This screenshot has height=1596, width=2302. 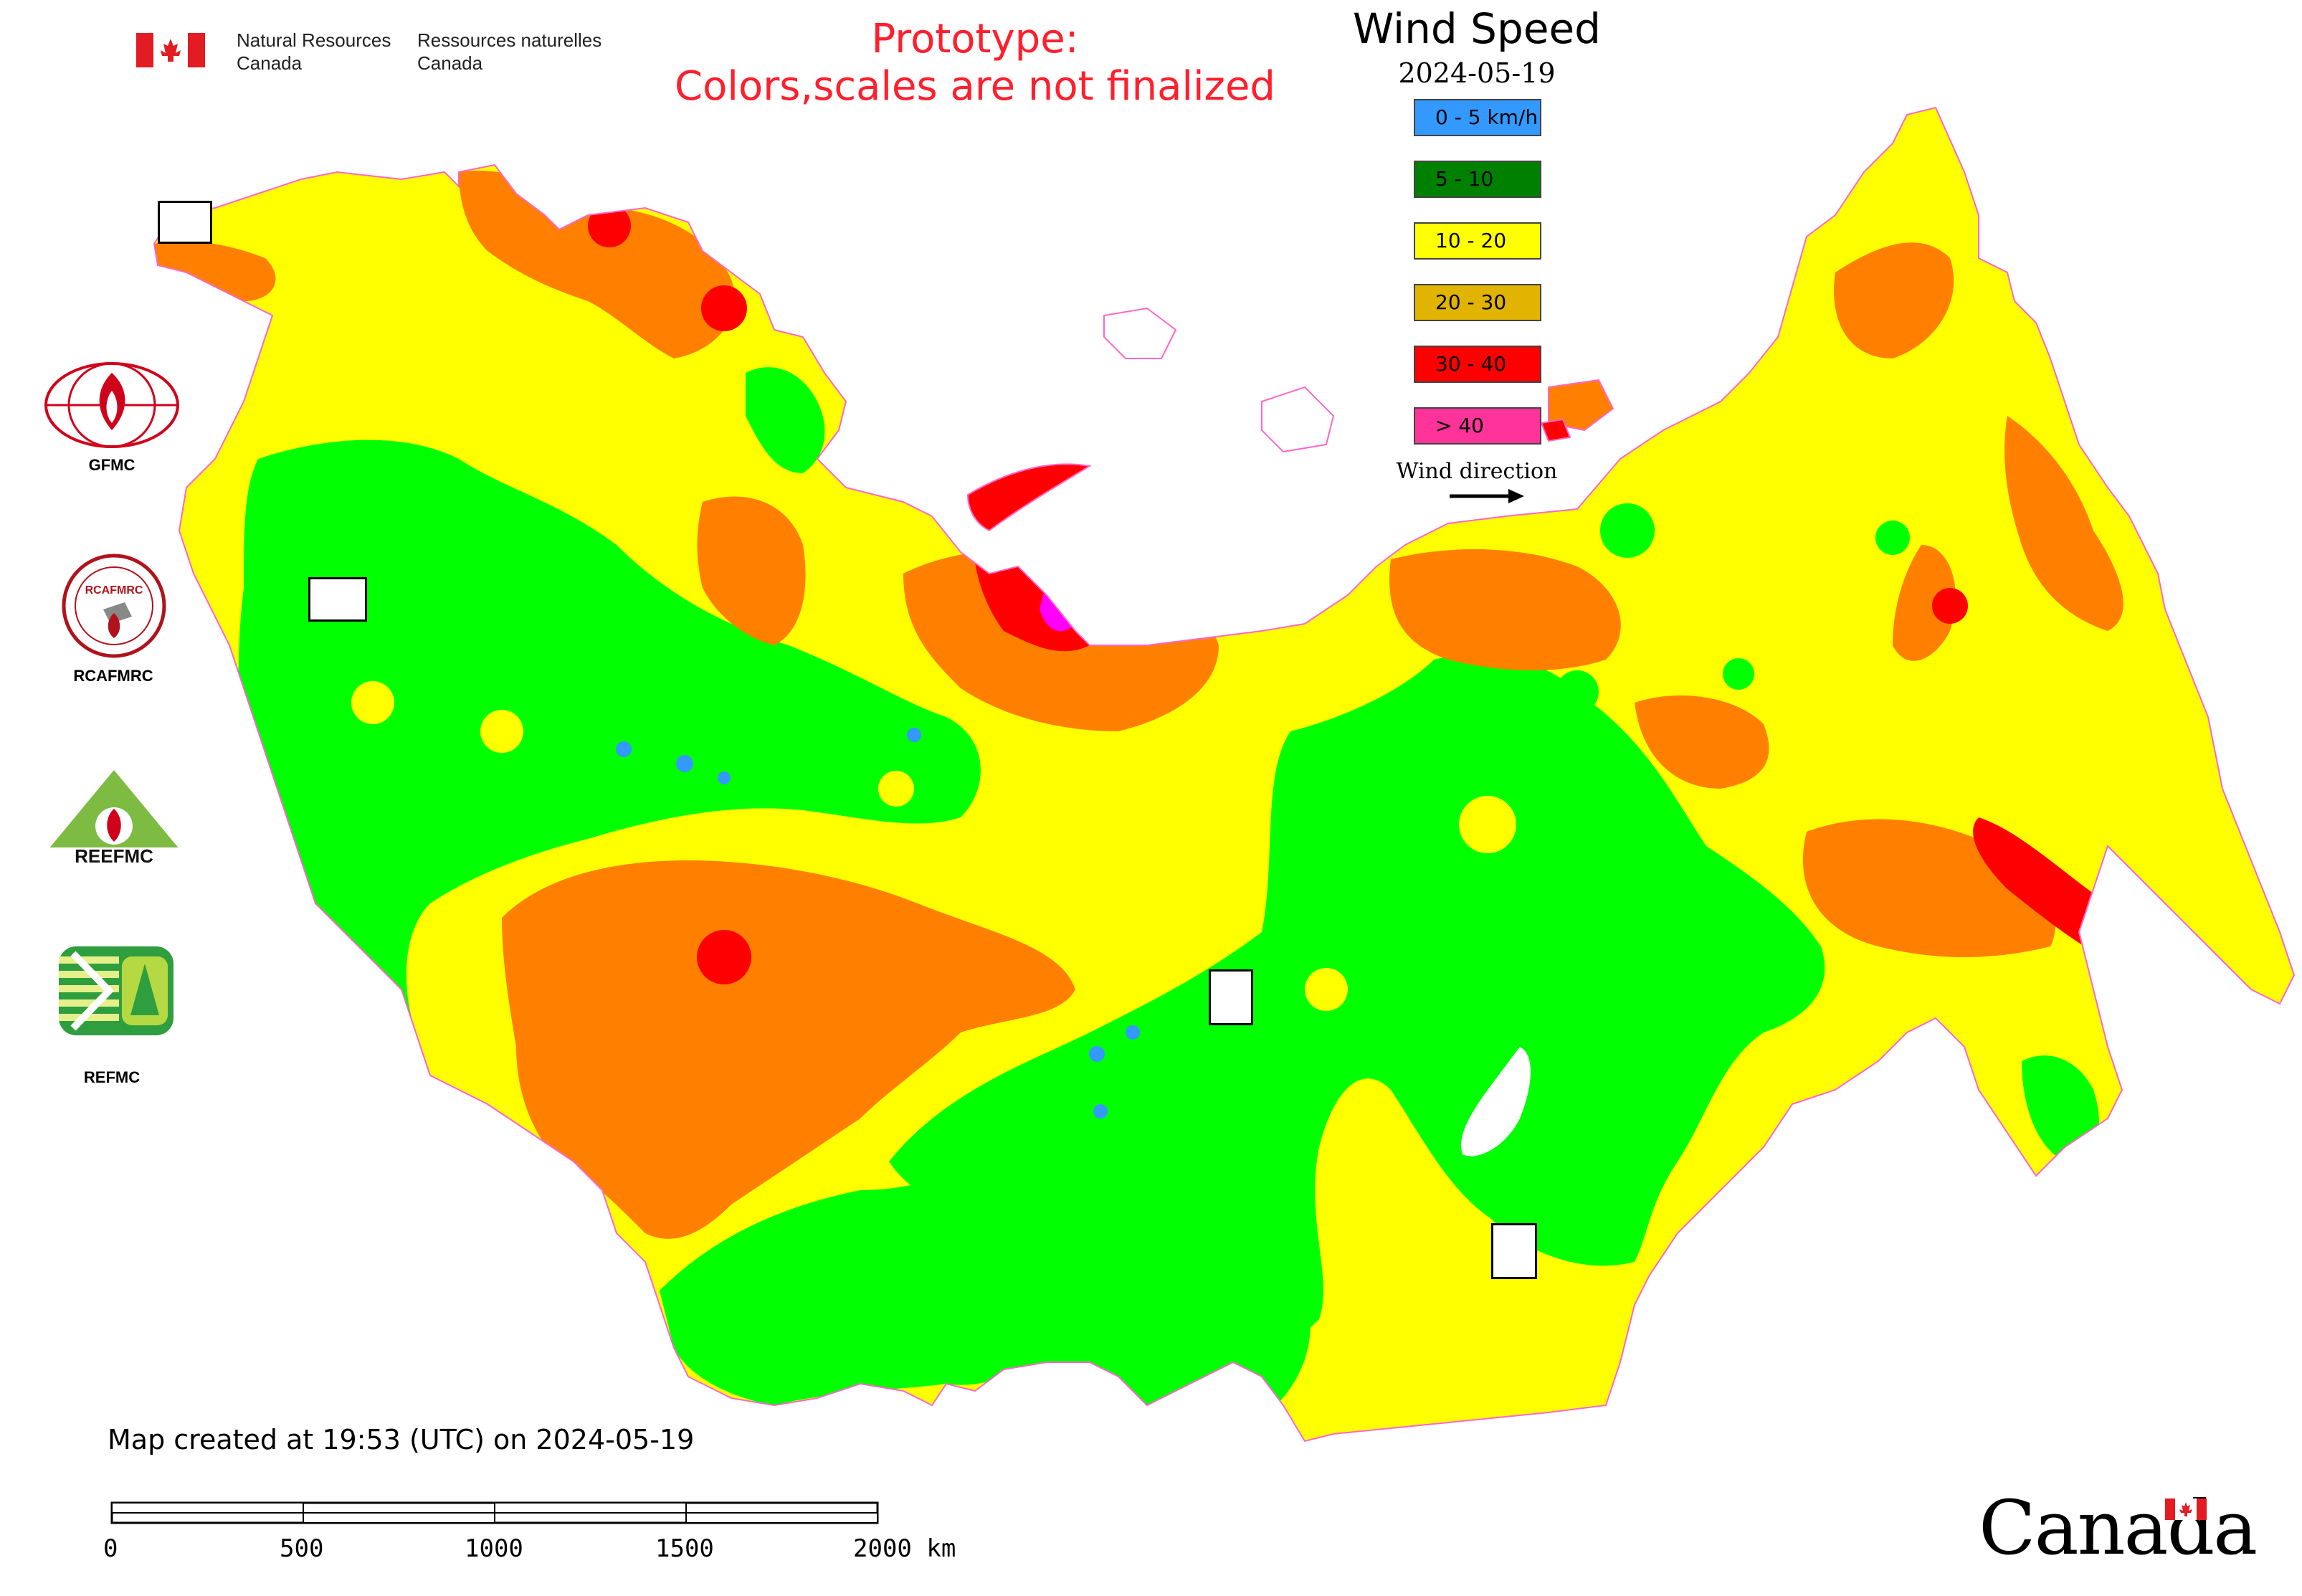 What do you see at coordinates (402, 1439) in the screenshot?
I see `map-created-timestamp: Map created at 19:53 (UTC) on 2024-05-19` at bounding box center [402, 1439].